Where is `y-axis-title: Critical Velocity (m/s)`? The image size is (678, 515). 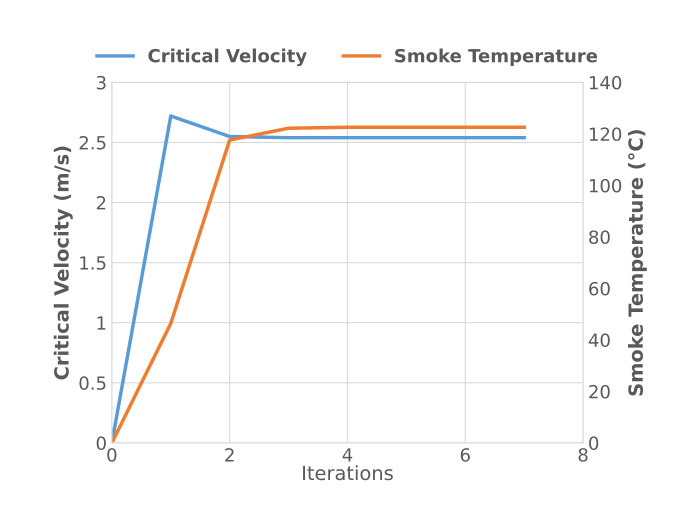 y-axis-title: Critical Velocity (m/s) is located at coordinates (63, 263).